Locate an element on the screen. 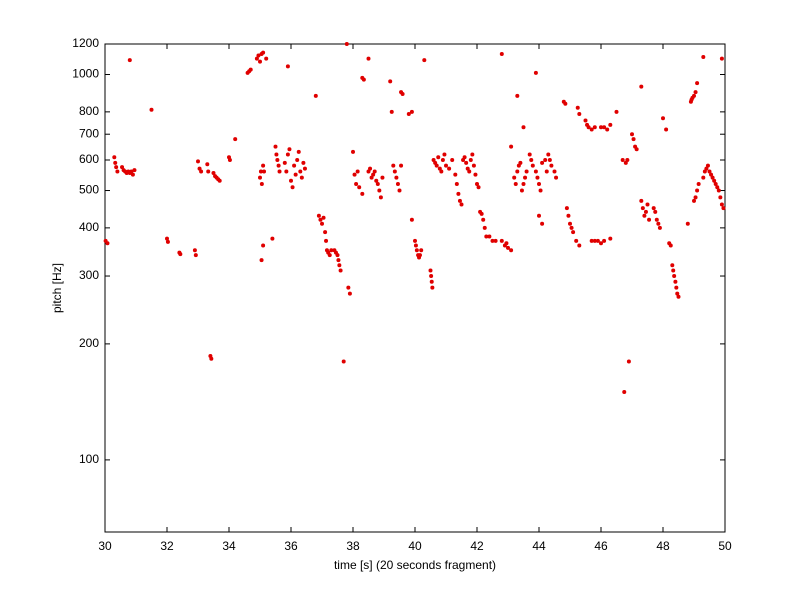  y-tick-label: 400 is located at coordinates (89, 227).